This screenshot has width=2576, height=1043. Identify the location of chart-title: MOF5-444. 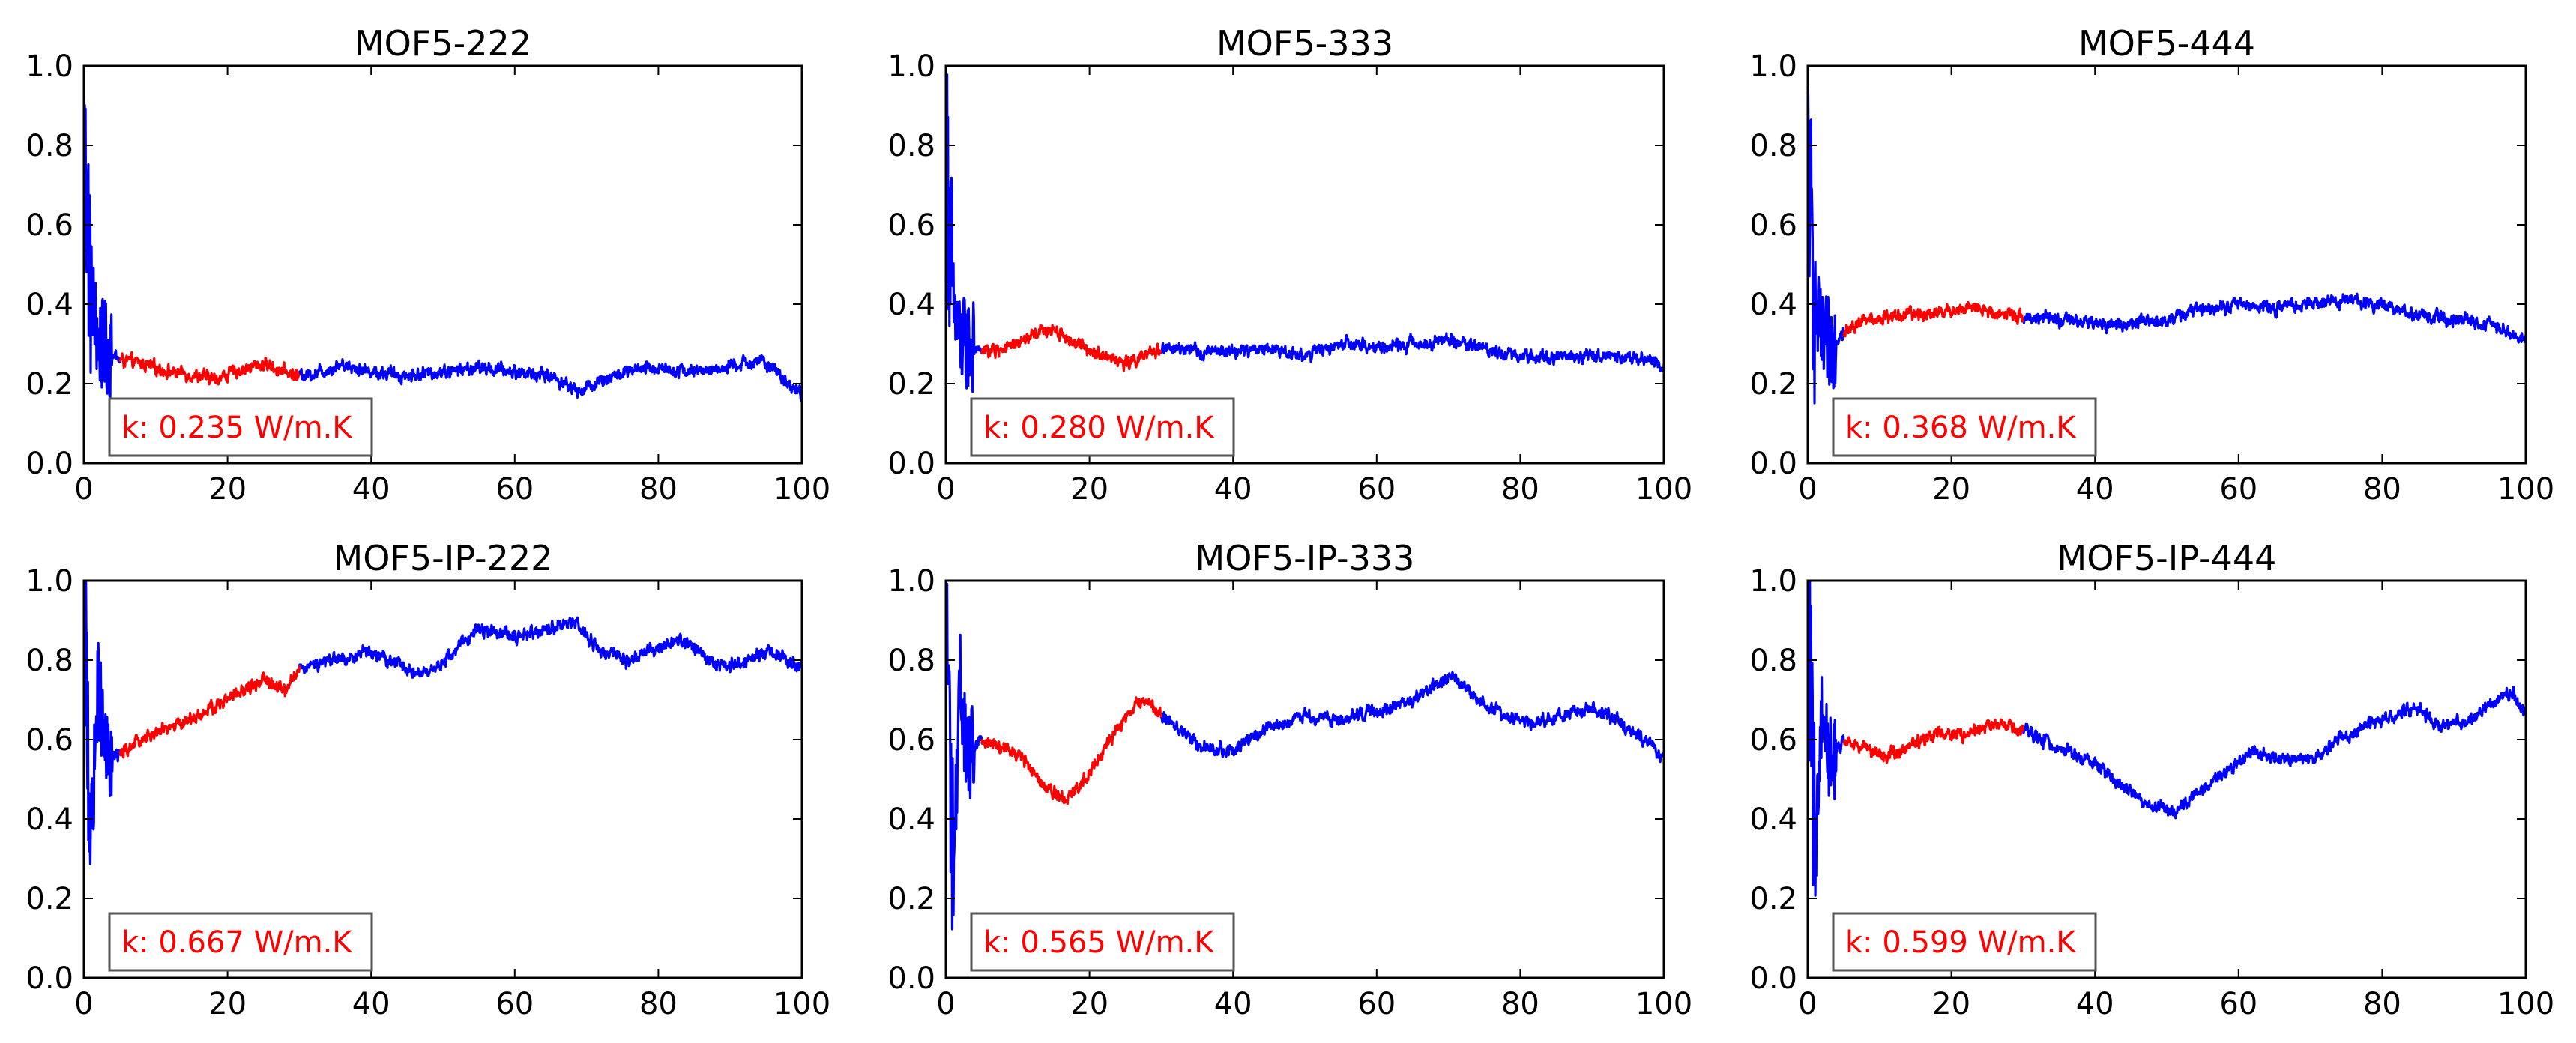
(2167, 43).